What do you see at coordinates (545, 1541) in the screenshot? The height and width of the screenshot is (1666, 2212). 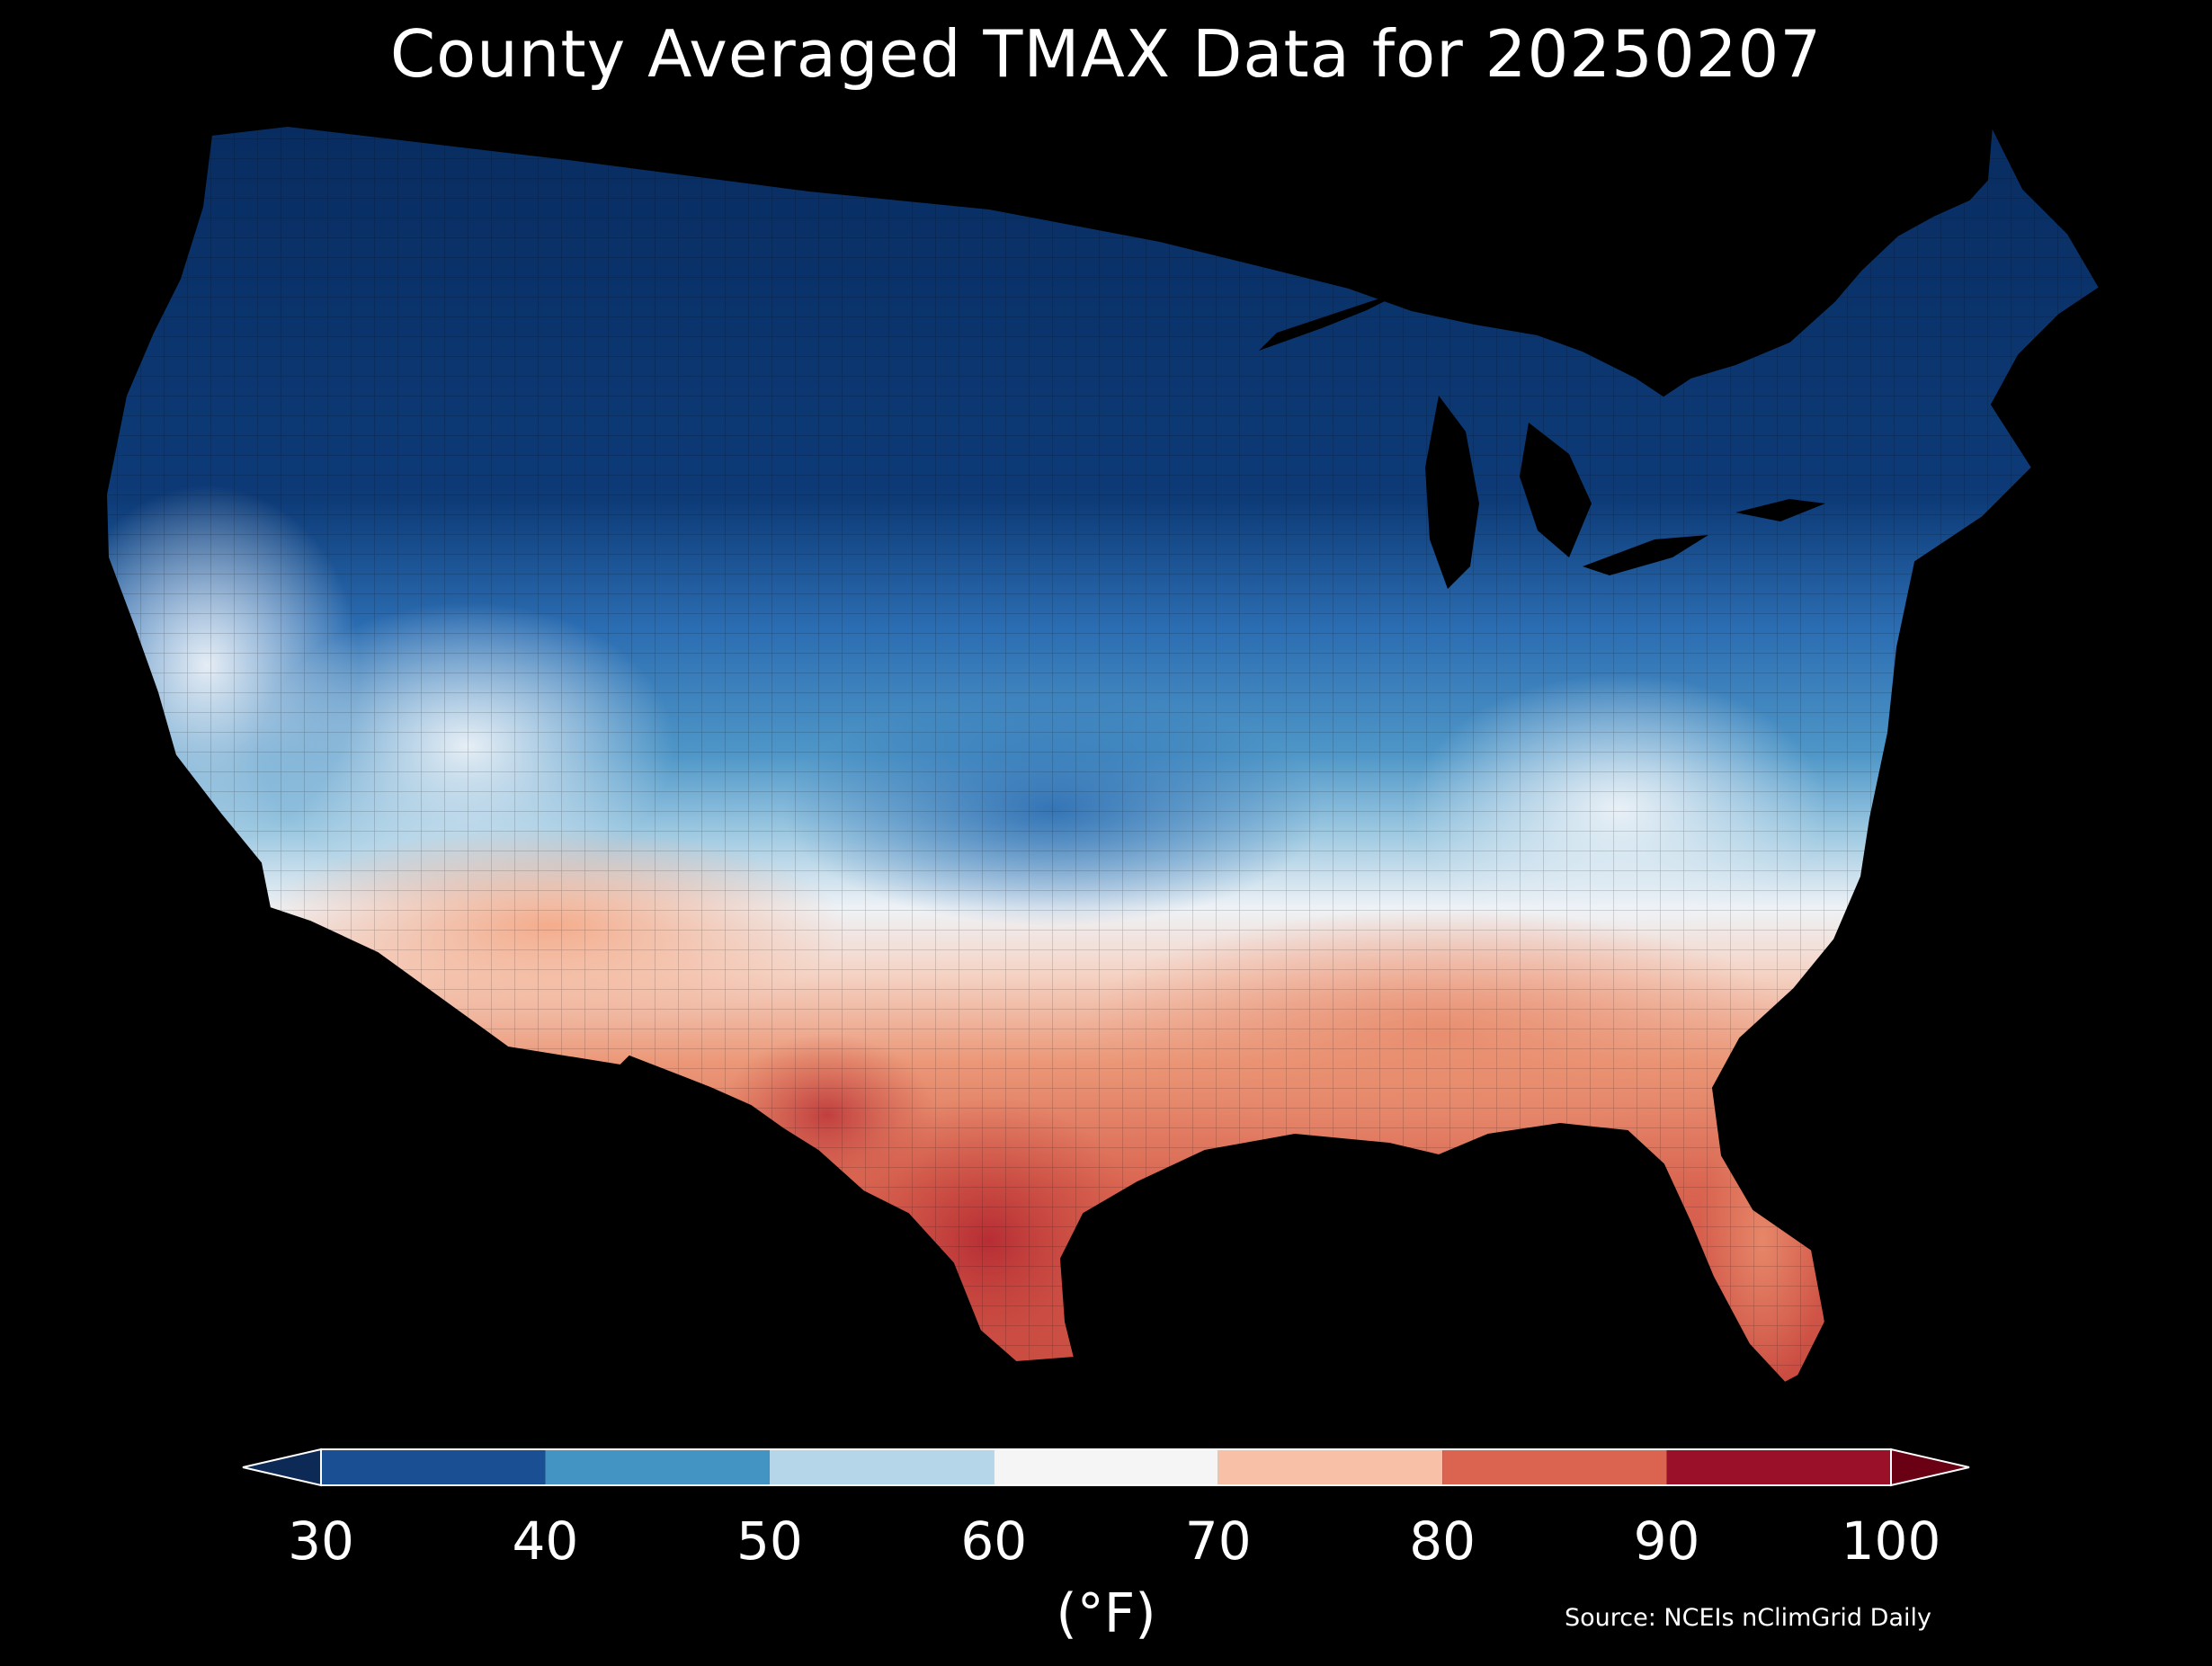 I see `colorbar-tick-label: 40` at bounding box center [545, 1541].